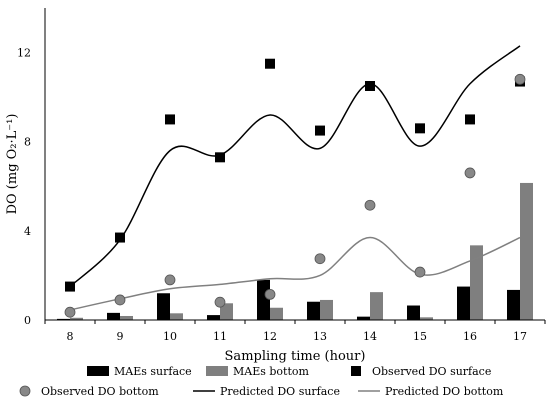 The width and height of the screenshot is (550, 403). Describe the element at coordinates (270, 336) in the screenshot. I see `x-tick-label: 12` at that location.